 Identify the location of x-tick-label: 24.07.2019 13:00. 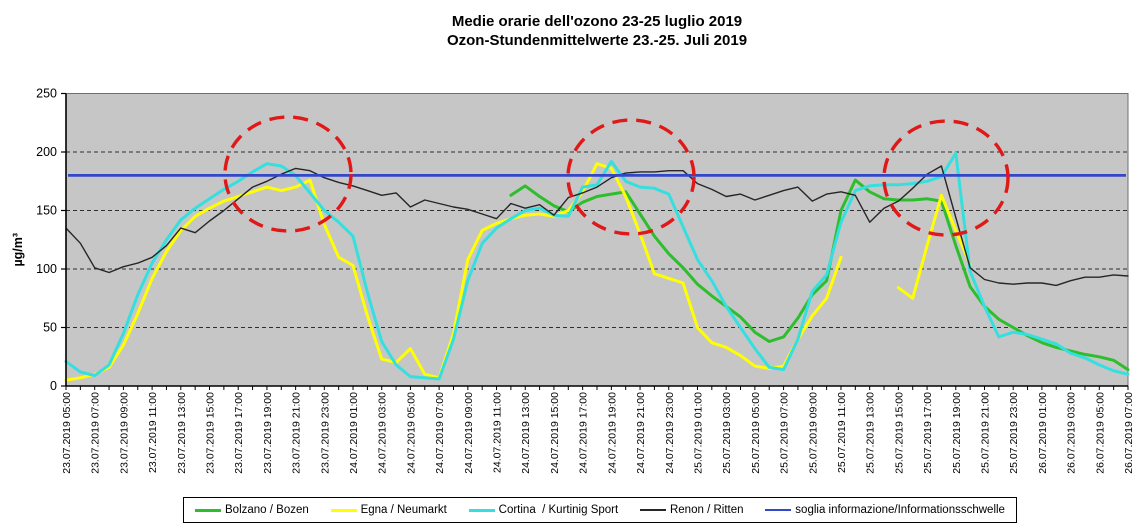
(526, 433).